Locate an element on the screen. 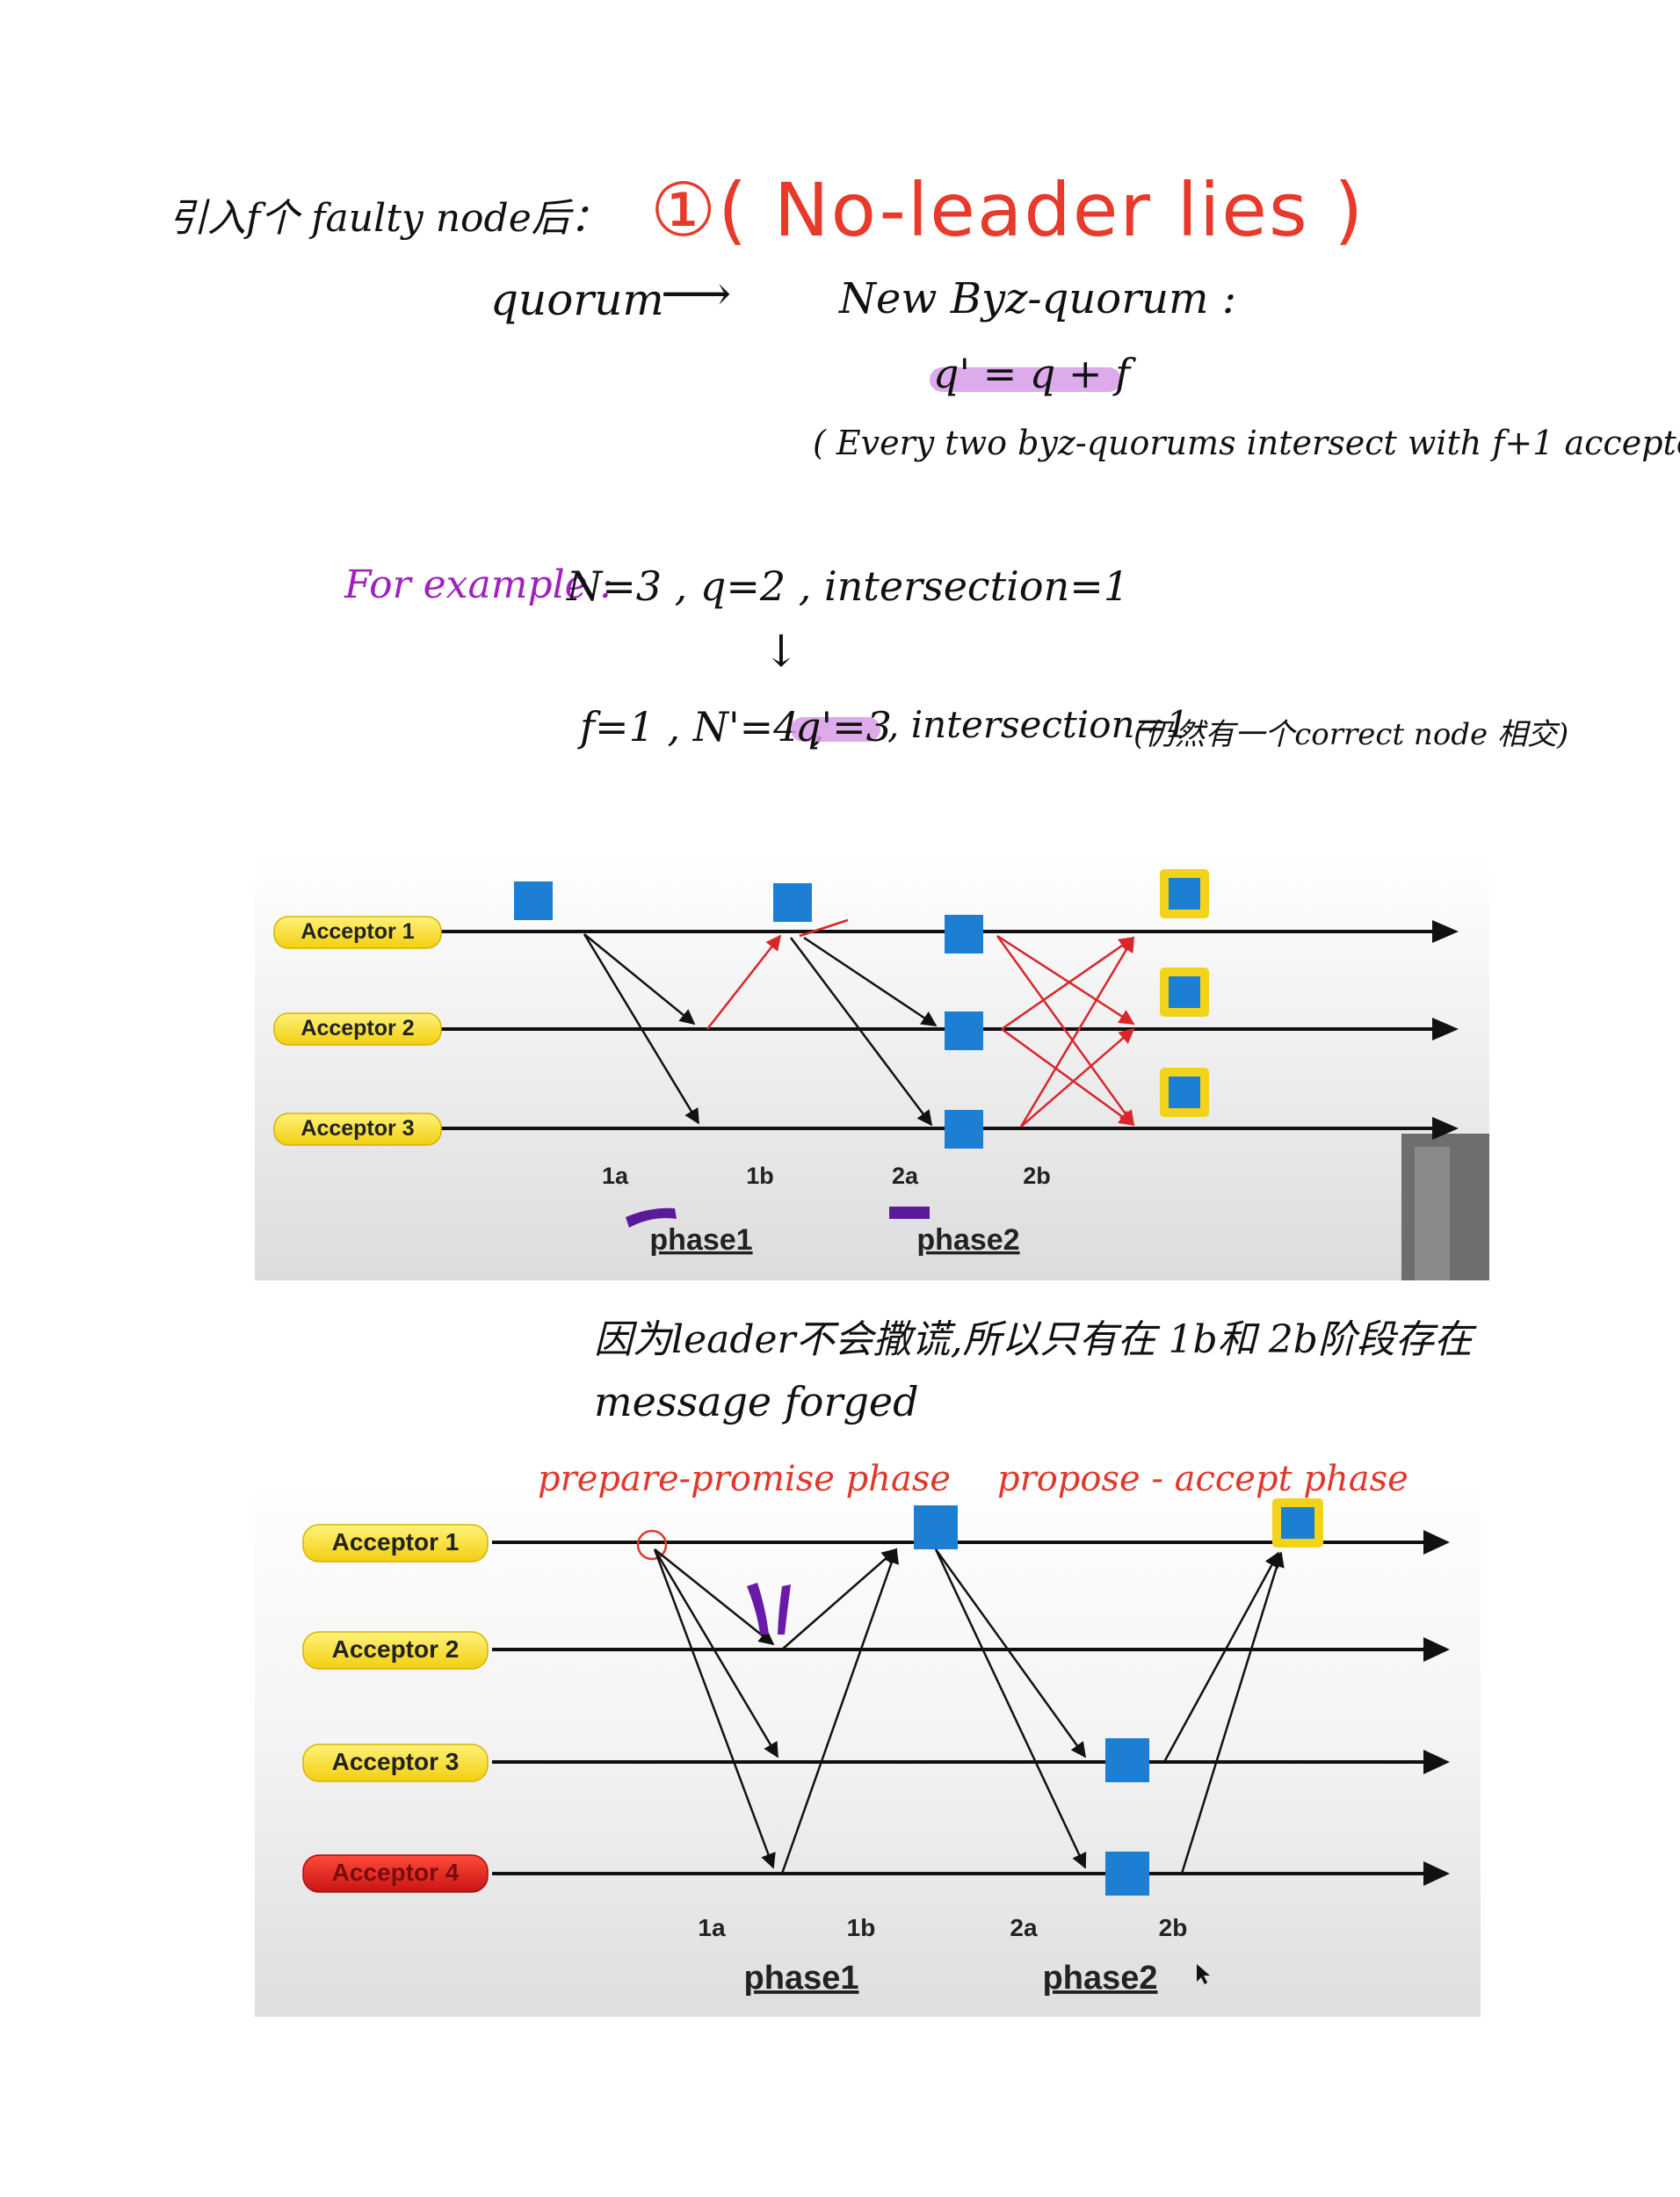 The width and height of the screenshot is (1680, 2197). example-line-2a: f=1 , N'=4 , is located at coordinates (702, 726).